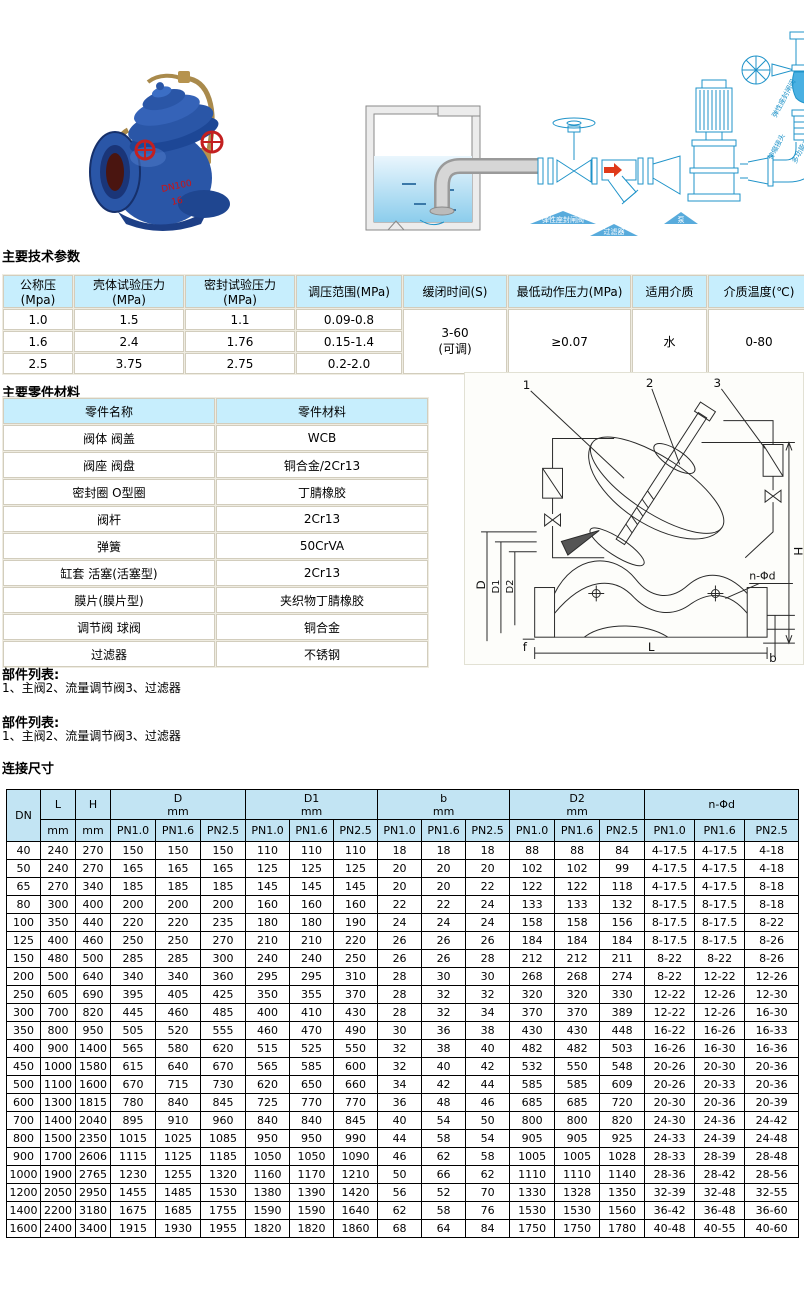 Image resolution: width=804 pixels, height=1300 pixels. Describe the element at coordinates (720, 1030) in the screenshot. I see `table-cell: 16-26` at that location.